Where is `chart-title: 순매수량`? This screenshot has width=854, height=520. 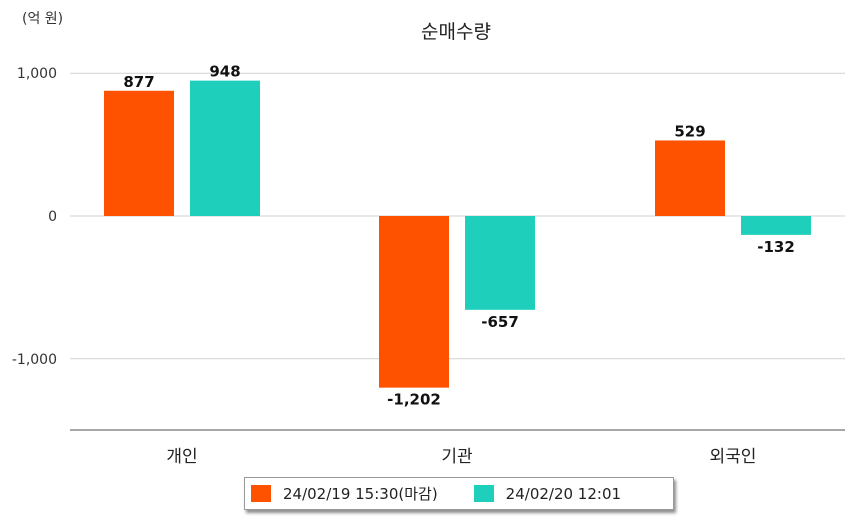 chart-title: 순매수량 is located at coordinates (456, 32).